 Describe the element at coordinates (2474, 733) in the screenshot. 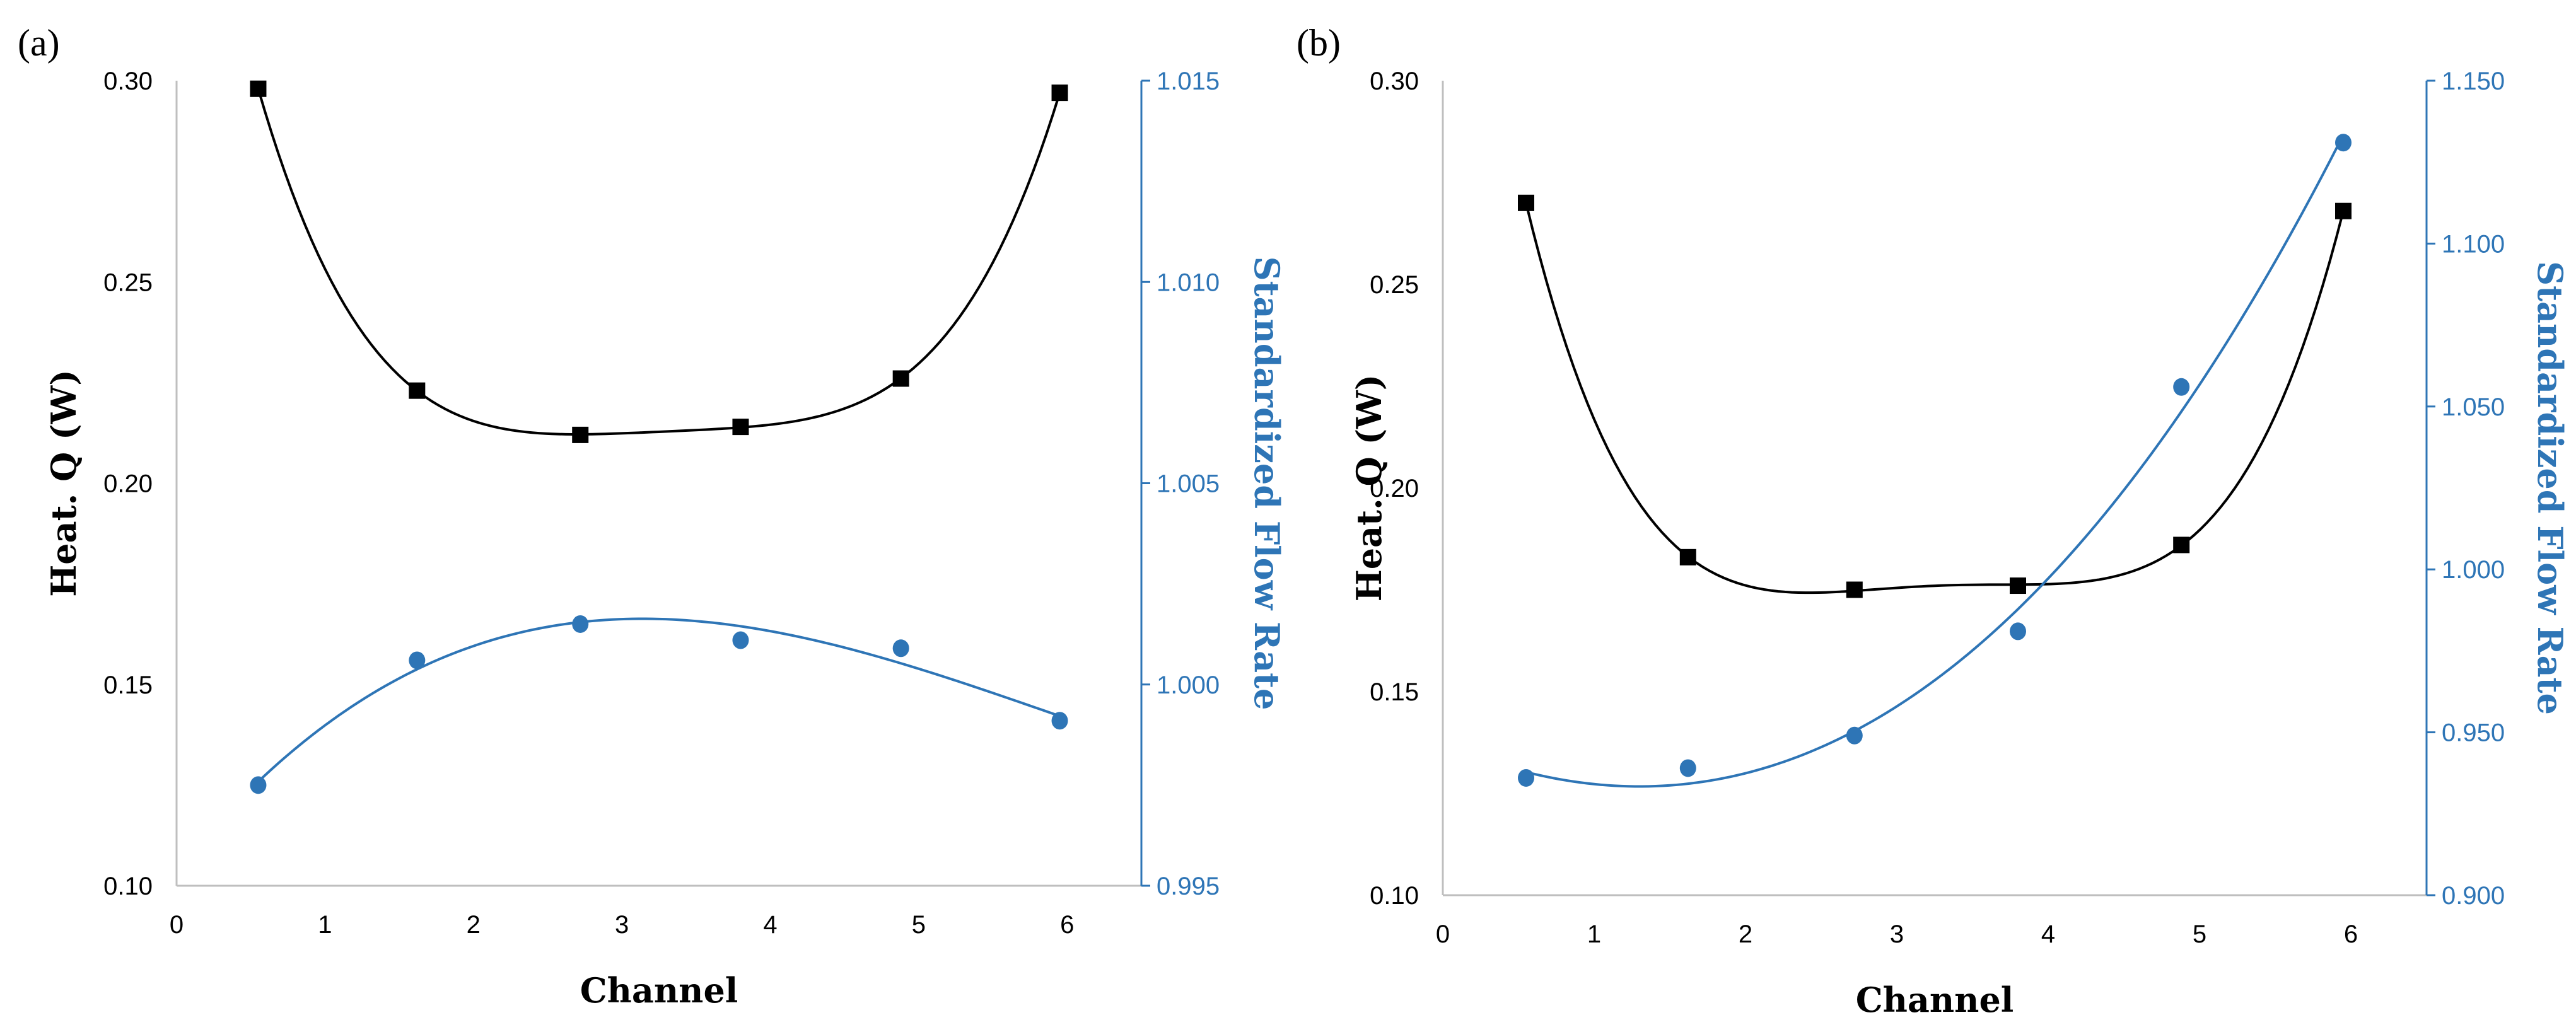

I see `right-y-tick-label: 0.950` at that location.